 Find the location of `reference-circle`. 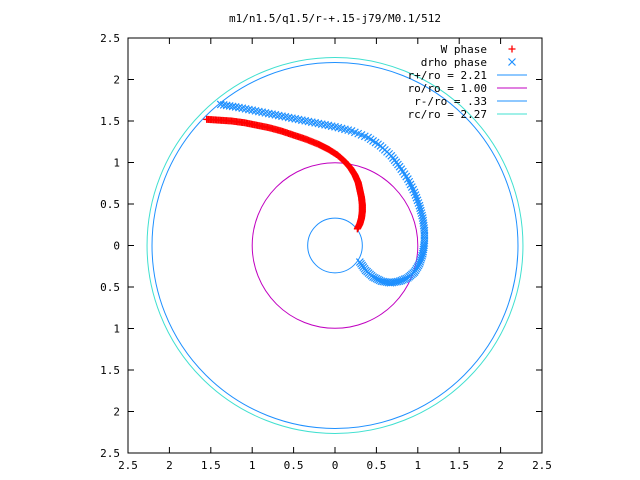

reference-circle is located at coordinates (335, 245).